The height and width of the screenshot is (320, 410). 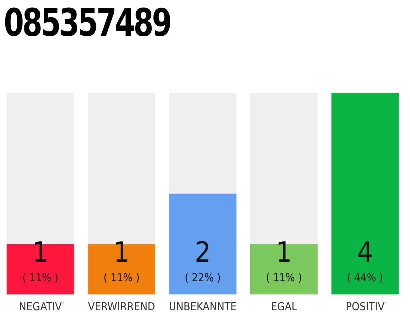 I want to click on annotation: ( 44% ), so click(x=365, y=278).